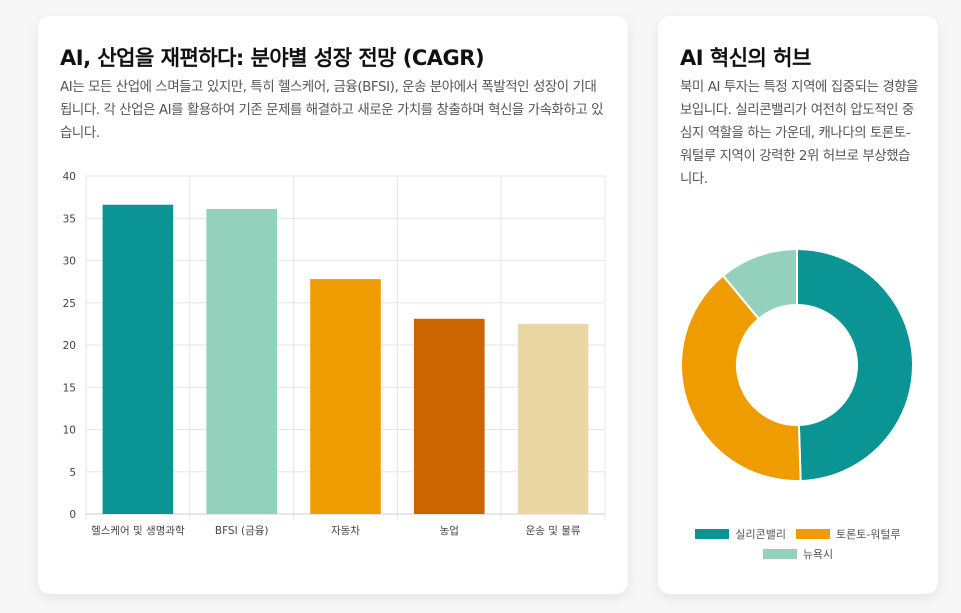  What do you see at coordinates (868, 534) in the screenshot?
I see `legend-label: 토론토-워털루` at bounding box center [868, 534].